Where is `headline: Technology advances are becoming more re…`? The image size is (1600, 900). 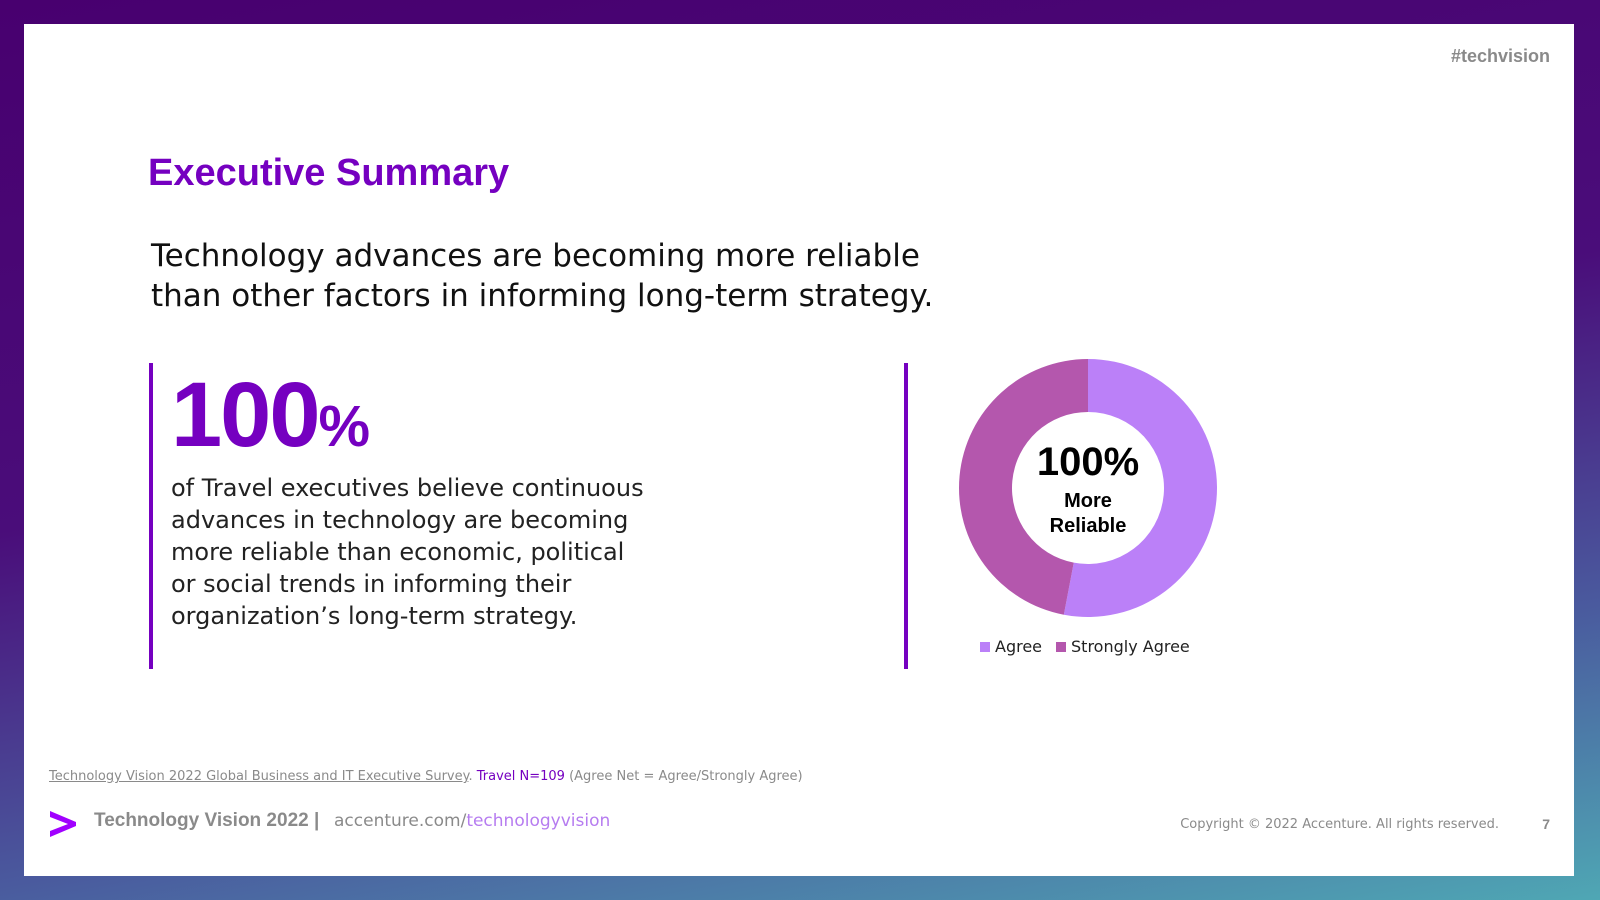 headline: Technology advances are becoming more re… is located at coordinates (591, 276).